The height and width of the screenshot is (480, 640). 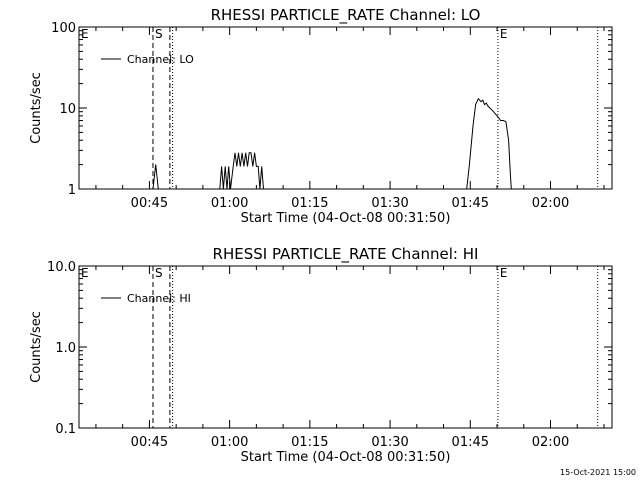 I want to click on y-tick-label: 0.1, so click(x=65, y=429).